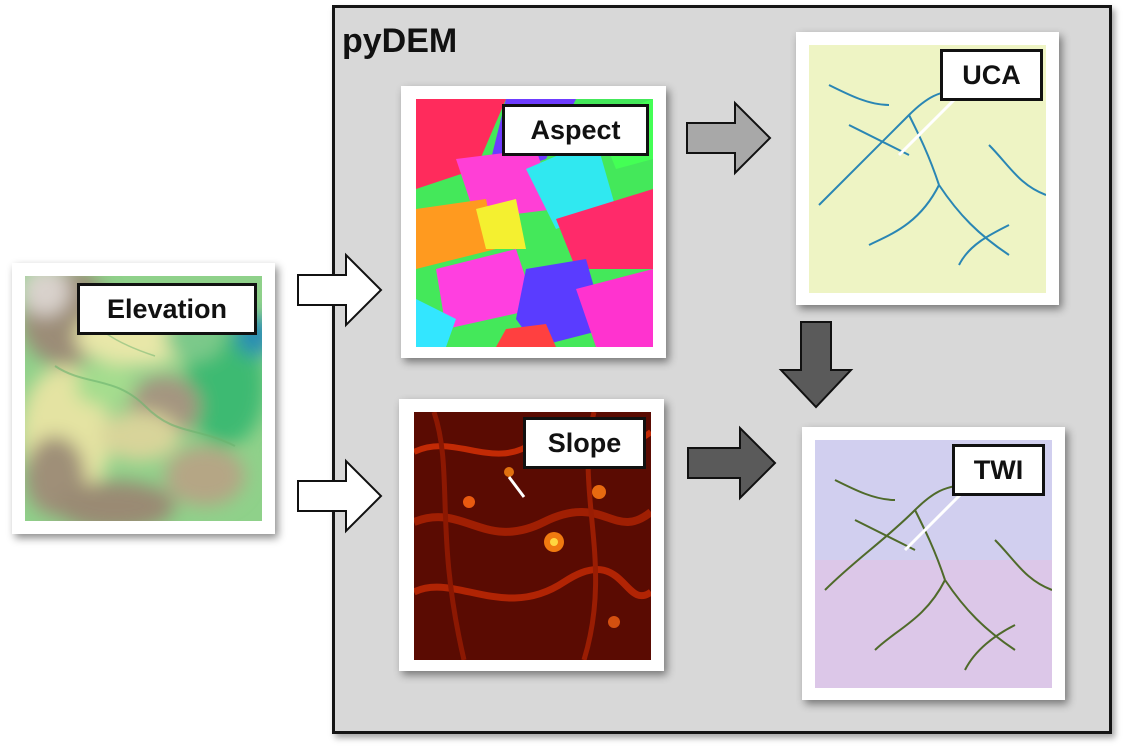  I want to click on uca-label: UCA, so click(991, 75).